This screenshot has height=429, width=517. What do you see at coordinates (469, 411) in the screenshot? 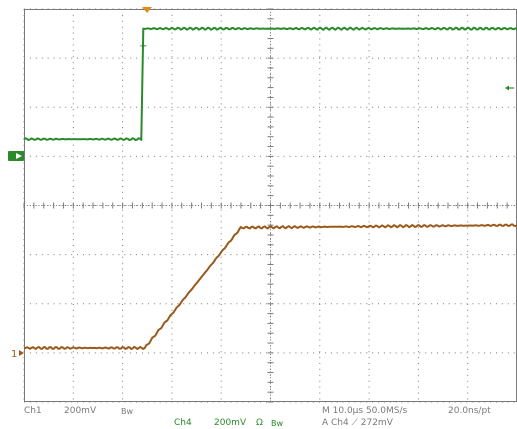
I see `sample-interval: 20.0ns/pt` at bounding box center [469, 411].